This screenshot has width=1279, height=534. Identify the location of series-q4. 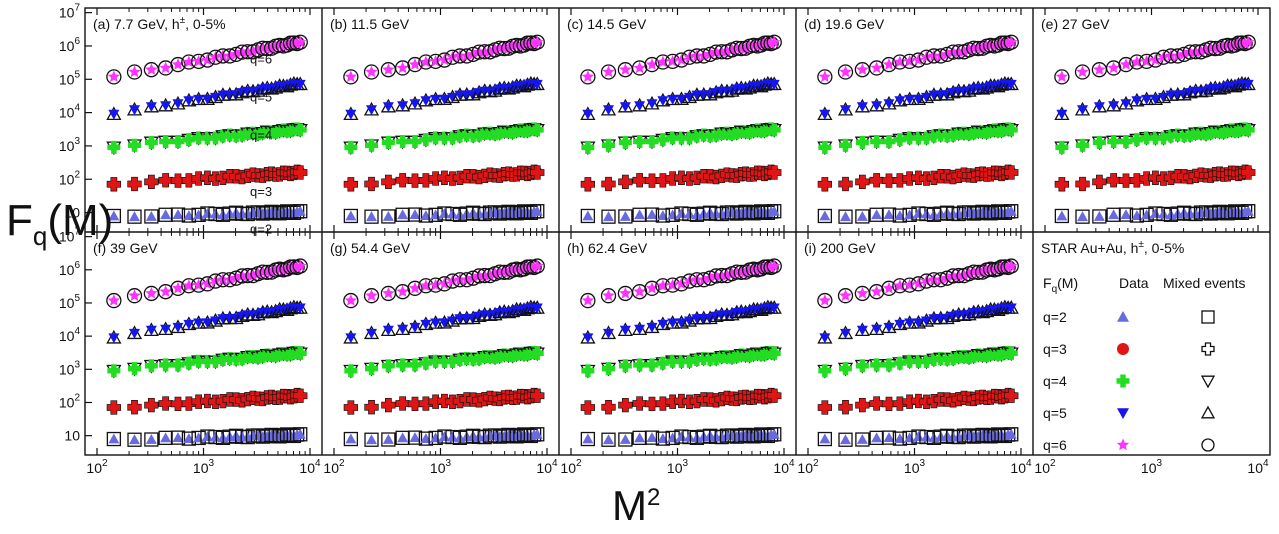
(207, 362).